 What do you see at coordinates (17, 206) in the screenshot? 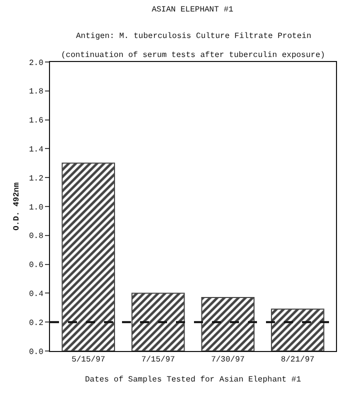
I see `y-axis-title: O.D. 492nm` at bounding box center [17, 206].